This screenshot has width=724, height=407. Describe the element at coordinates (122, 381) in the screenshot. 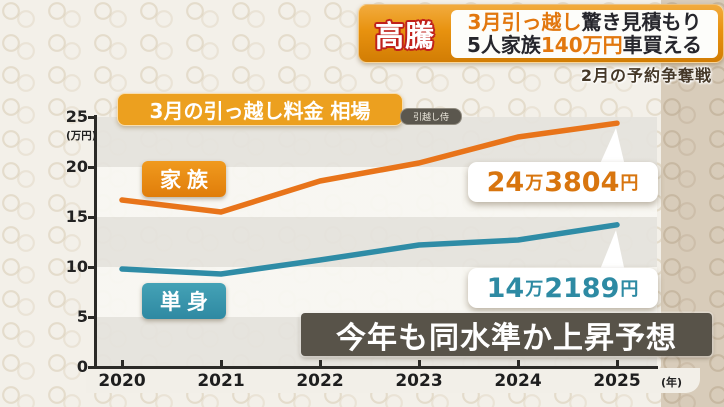

I see `x-axis-label: 2020` at that location.